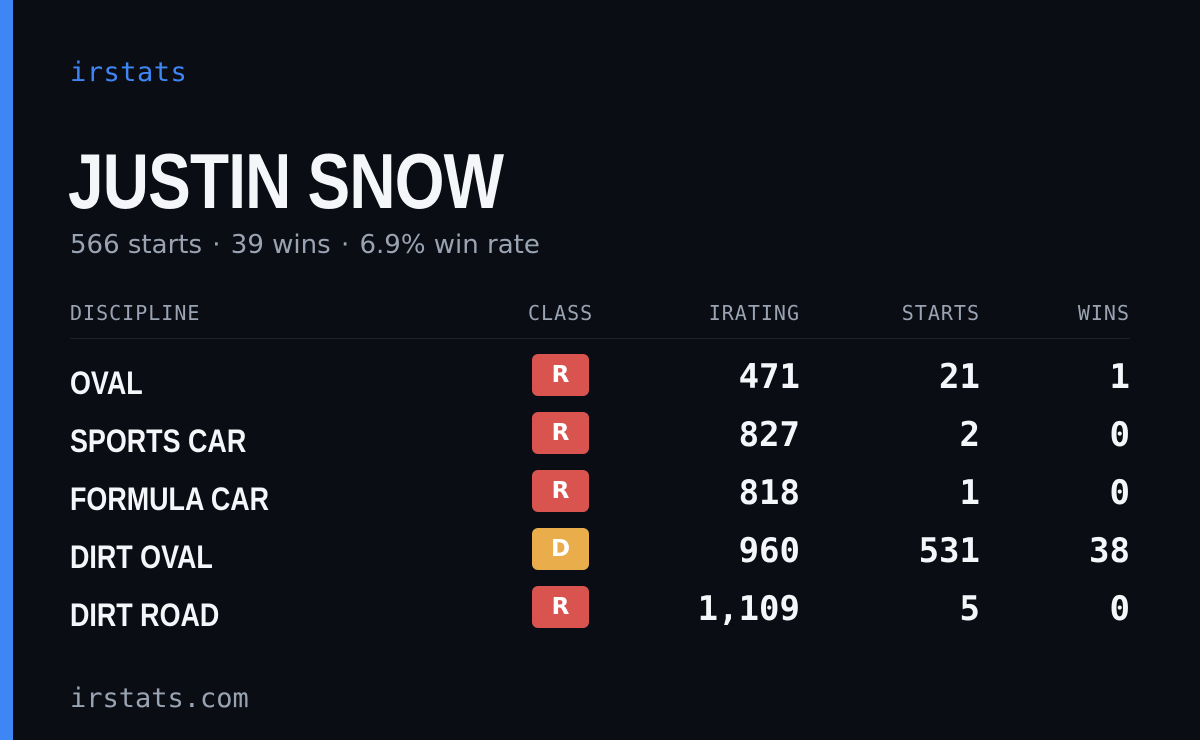 Image resolution: width=1200 pixels, height=740 pixels. I want to click on stats-table-header: DISCIPLINE CLASS IRATING STARTS WINS, so click(600, 319).